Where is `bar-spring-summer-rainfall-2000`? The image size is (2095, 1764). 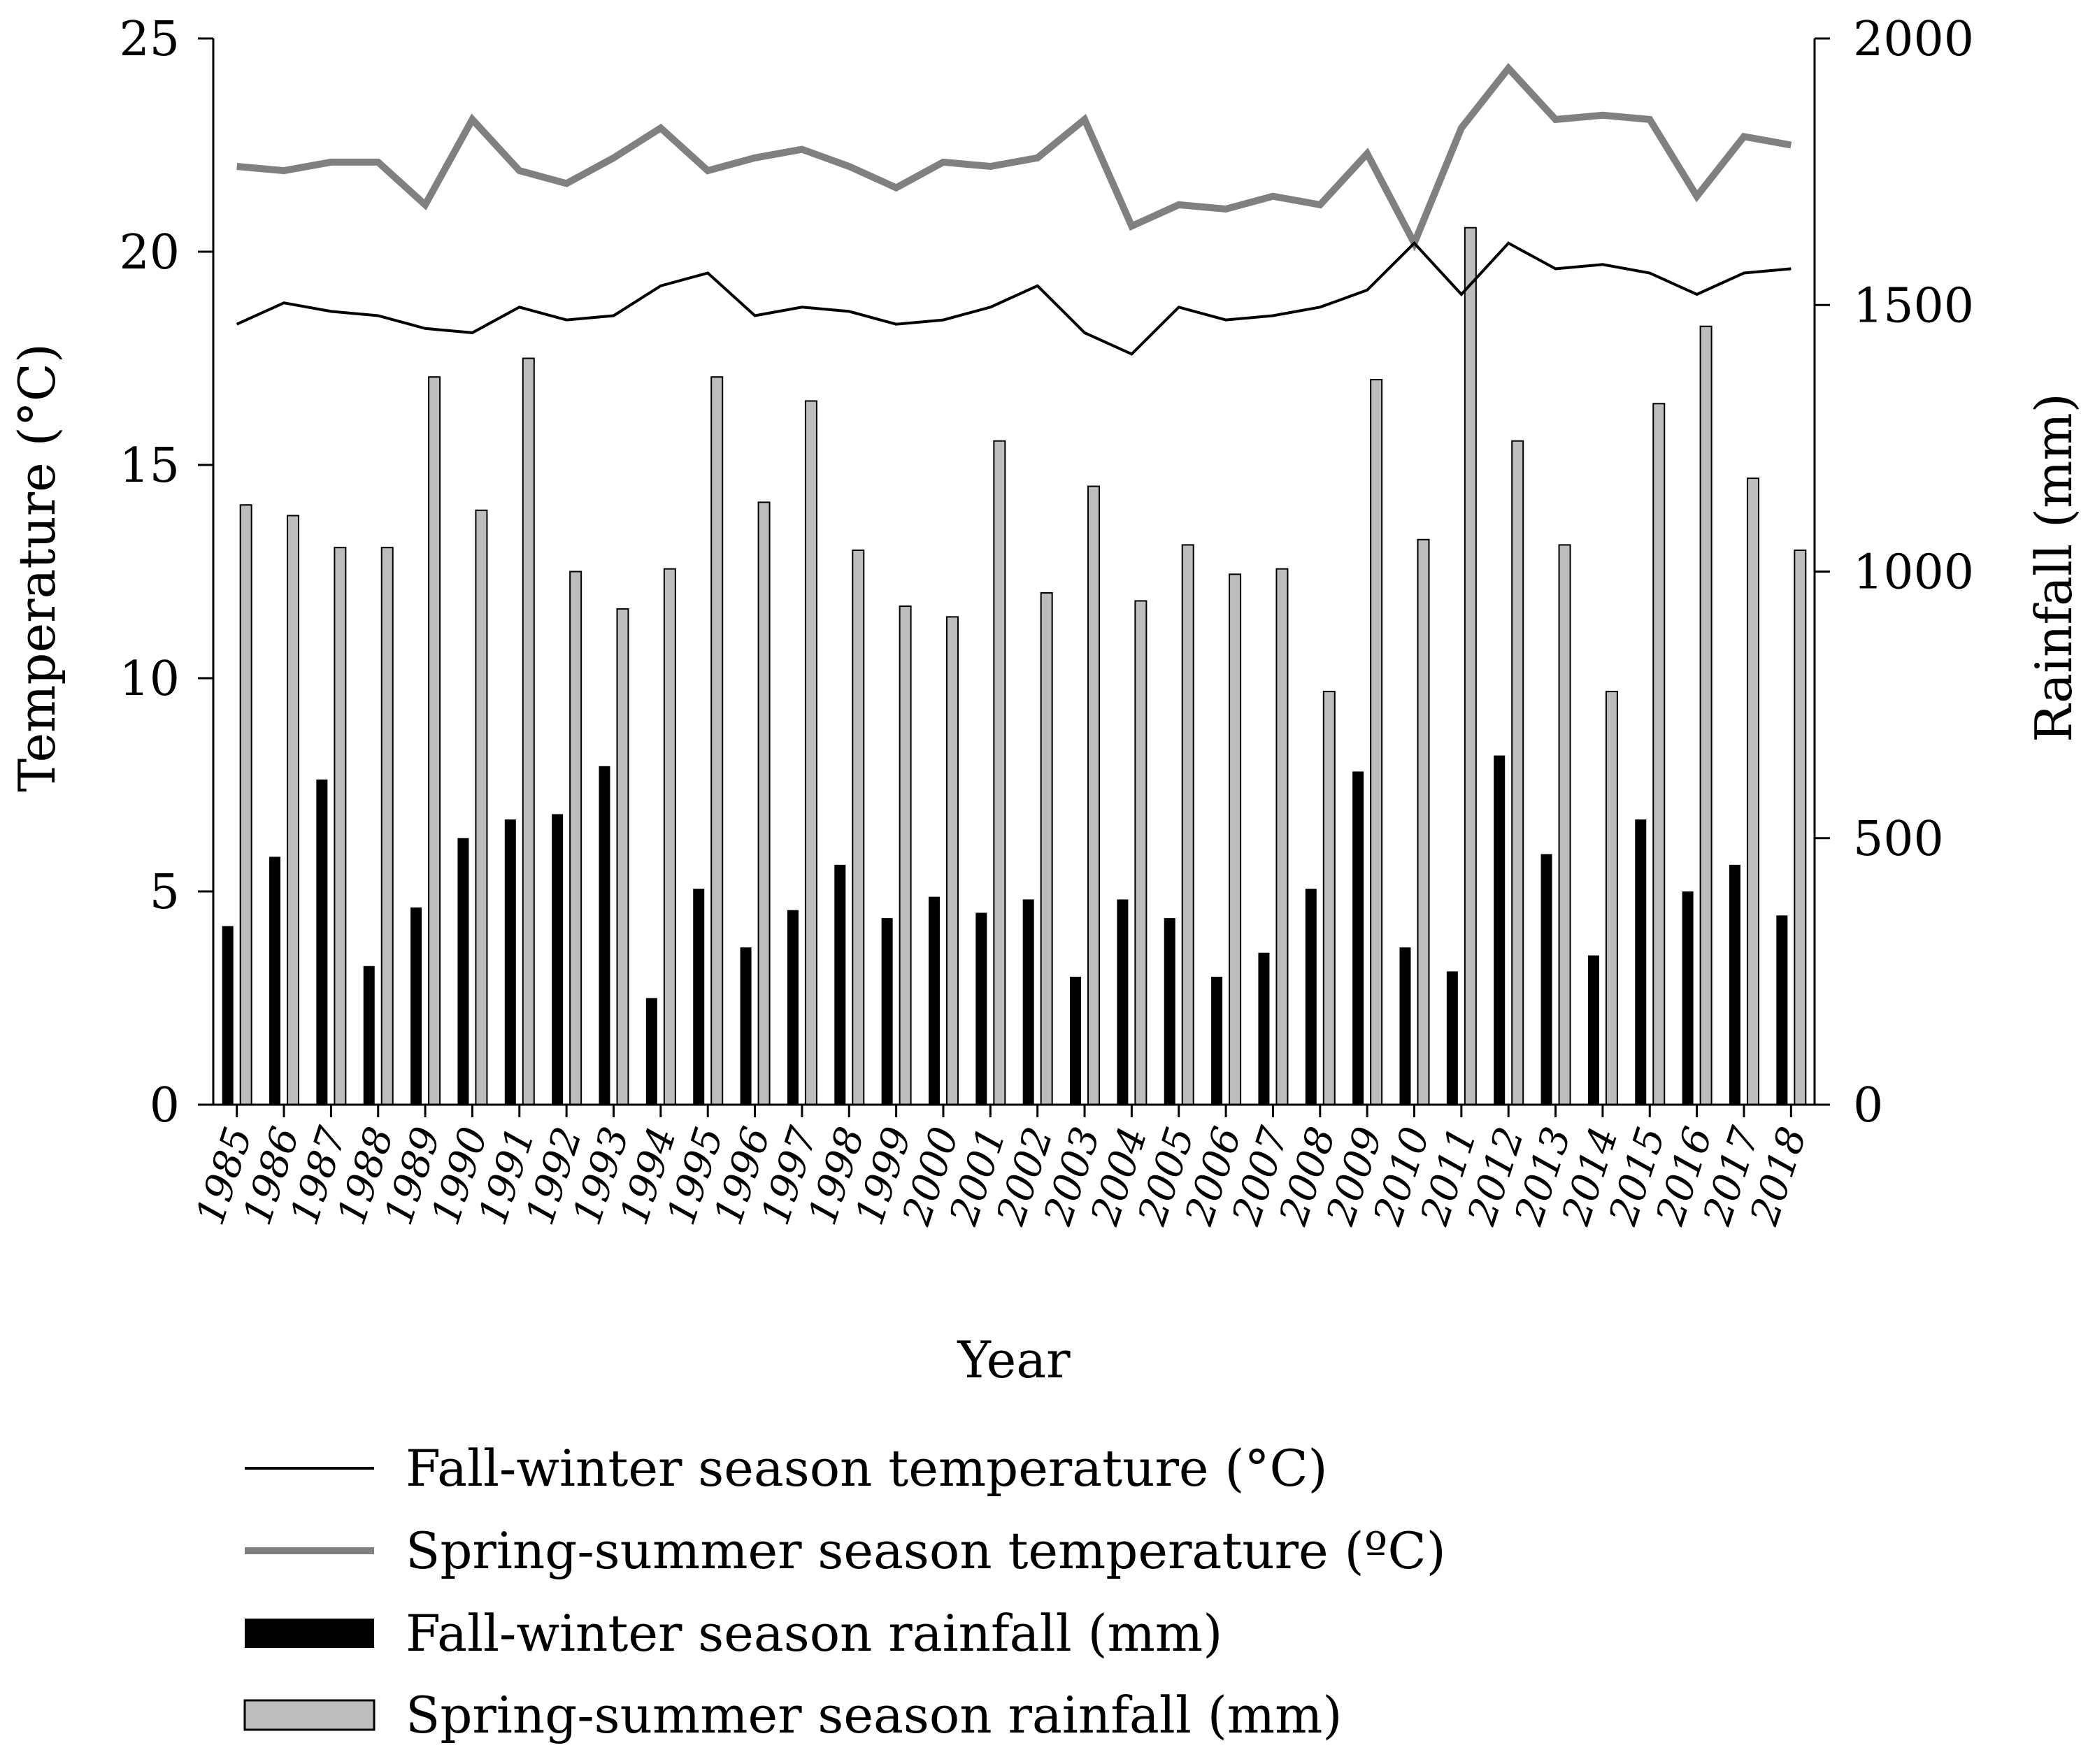
bar-spring-summer-rainfall-2000 is located at coordinates (952, 861).